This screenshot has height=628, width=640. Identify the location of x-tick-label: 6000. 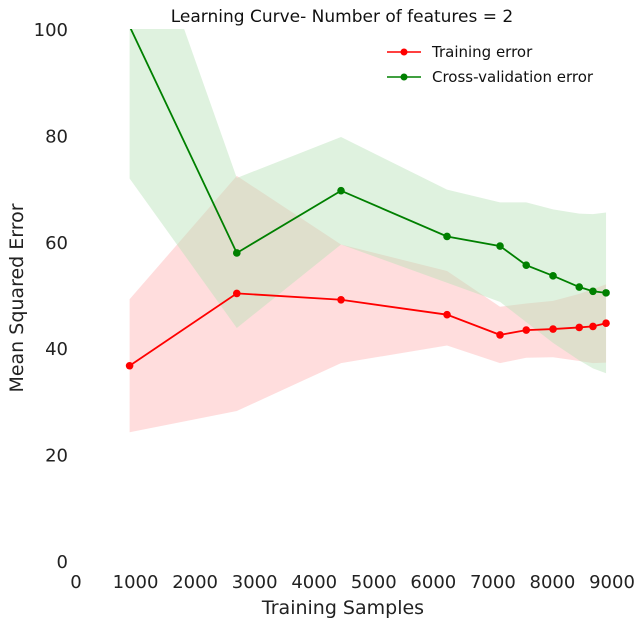
(433, 582).